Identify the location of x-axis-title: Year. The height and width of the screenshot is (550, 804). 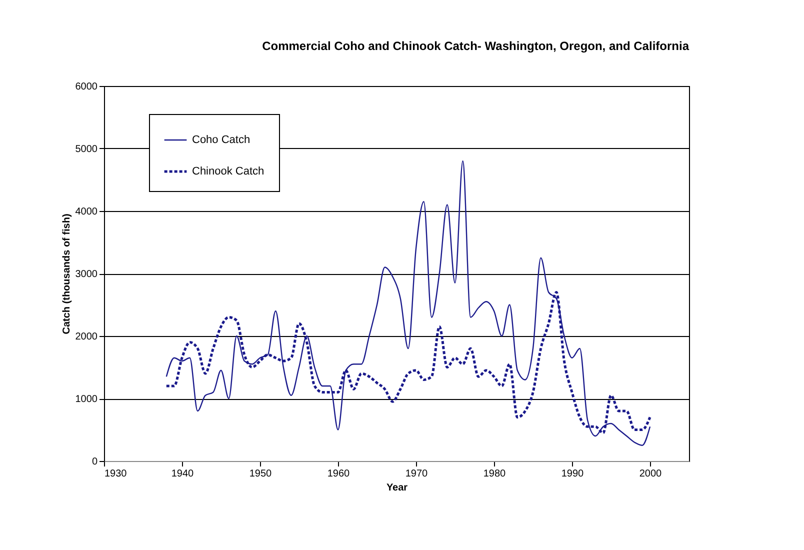
(397, 488).